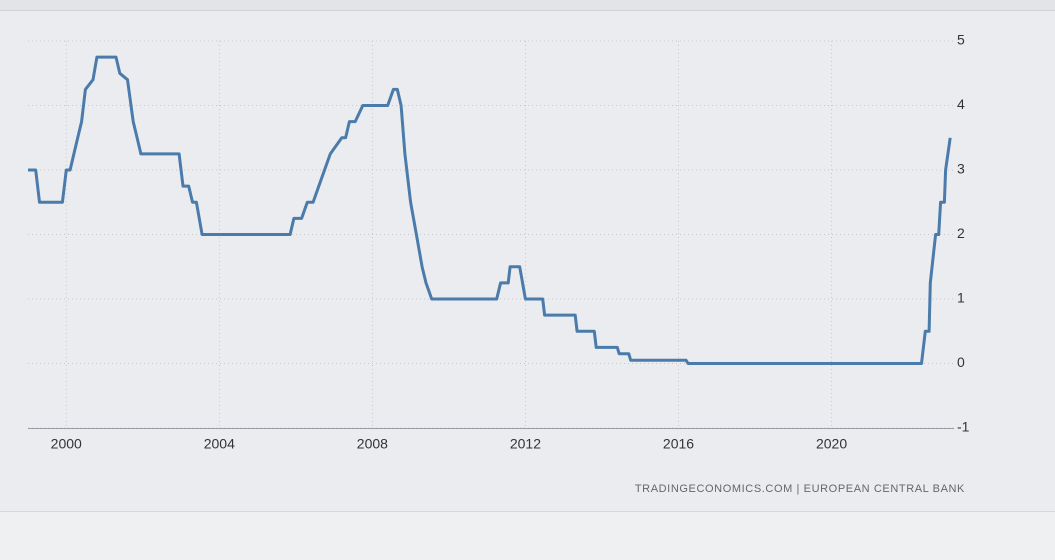  I want to click on y-tick-label: 5, so click(961, 40).